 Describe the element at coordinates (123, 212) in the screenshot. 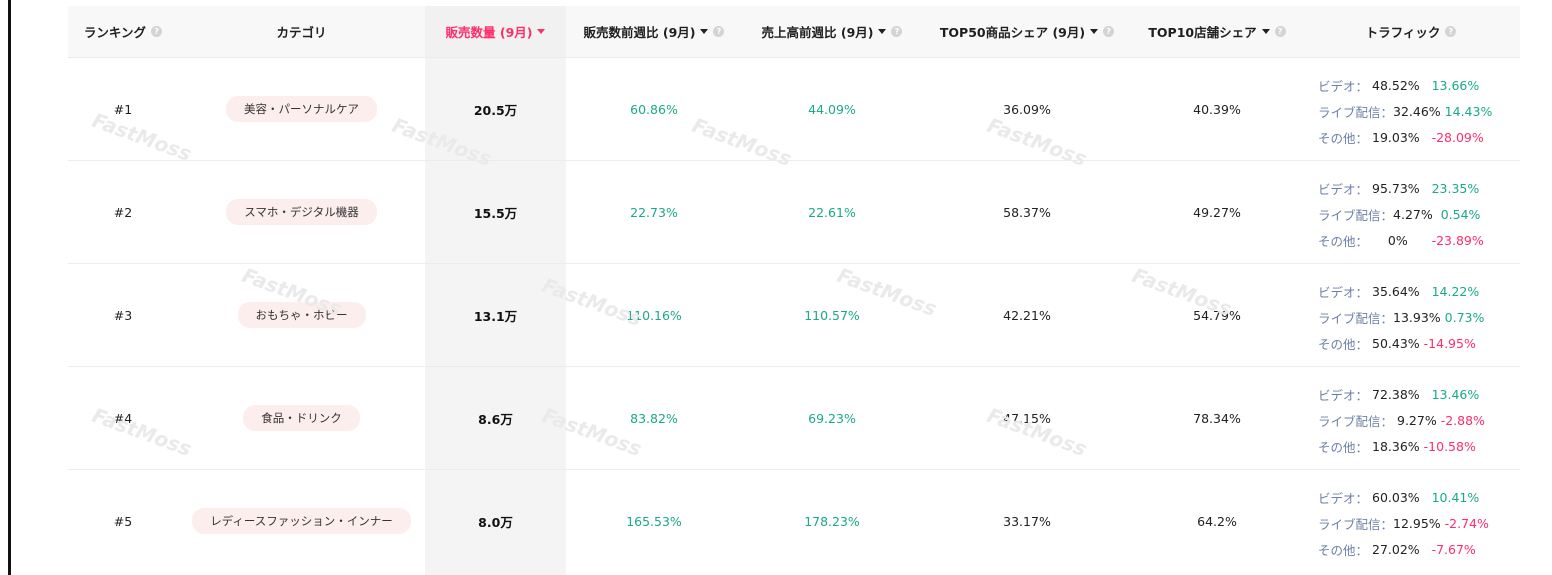

I see `rank-cell: #2` at that location.